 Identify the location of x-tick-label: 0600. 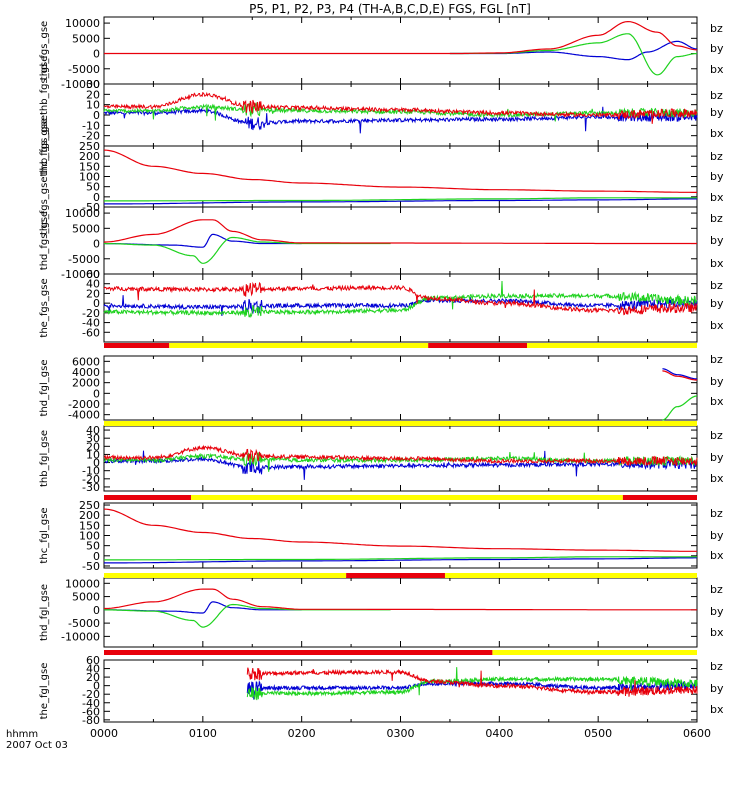
(697, 733).